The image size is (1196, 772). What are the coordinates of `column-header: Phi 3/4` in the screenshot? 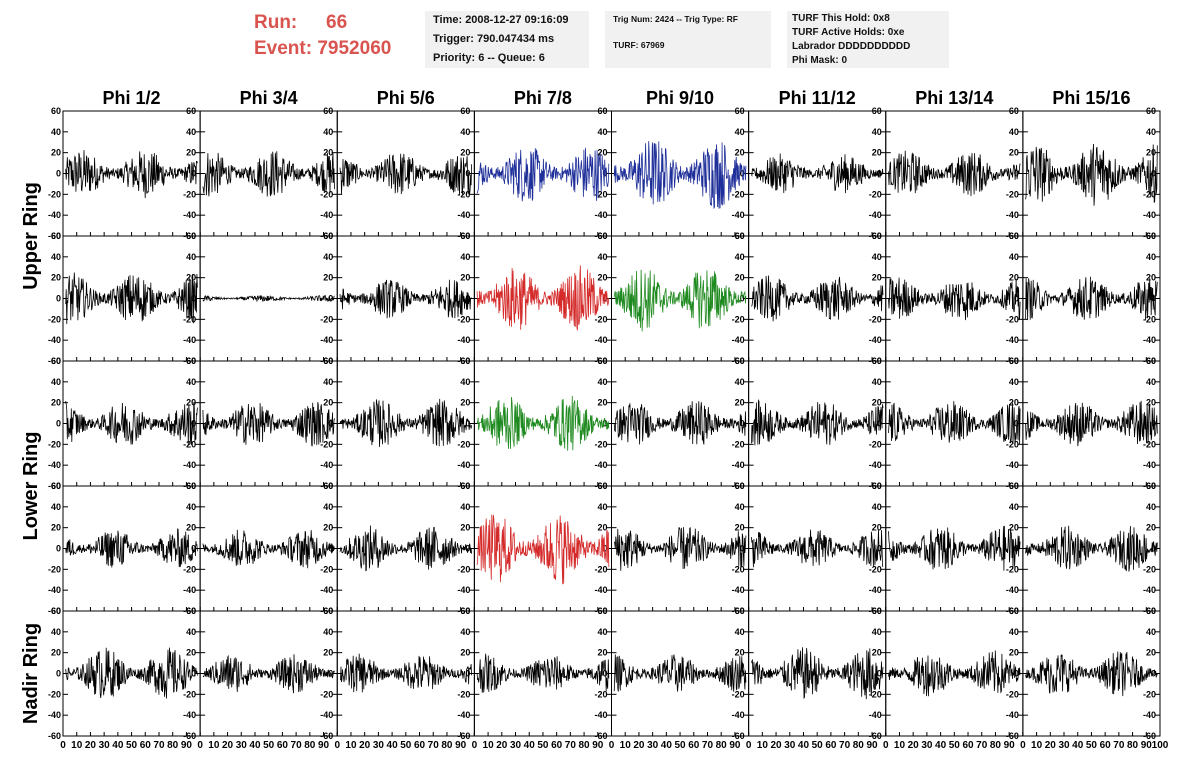 It's located at (269, 98).